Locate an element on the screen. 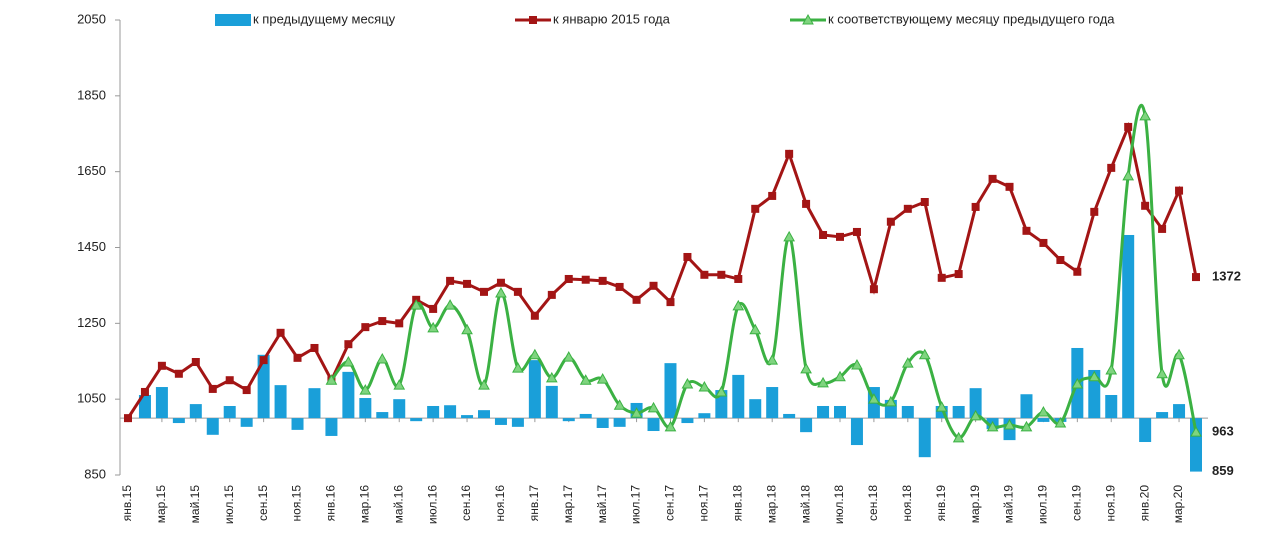  x-tick-label: мар.17 is located at coordinates (568, 504).